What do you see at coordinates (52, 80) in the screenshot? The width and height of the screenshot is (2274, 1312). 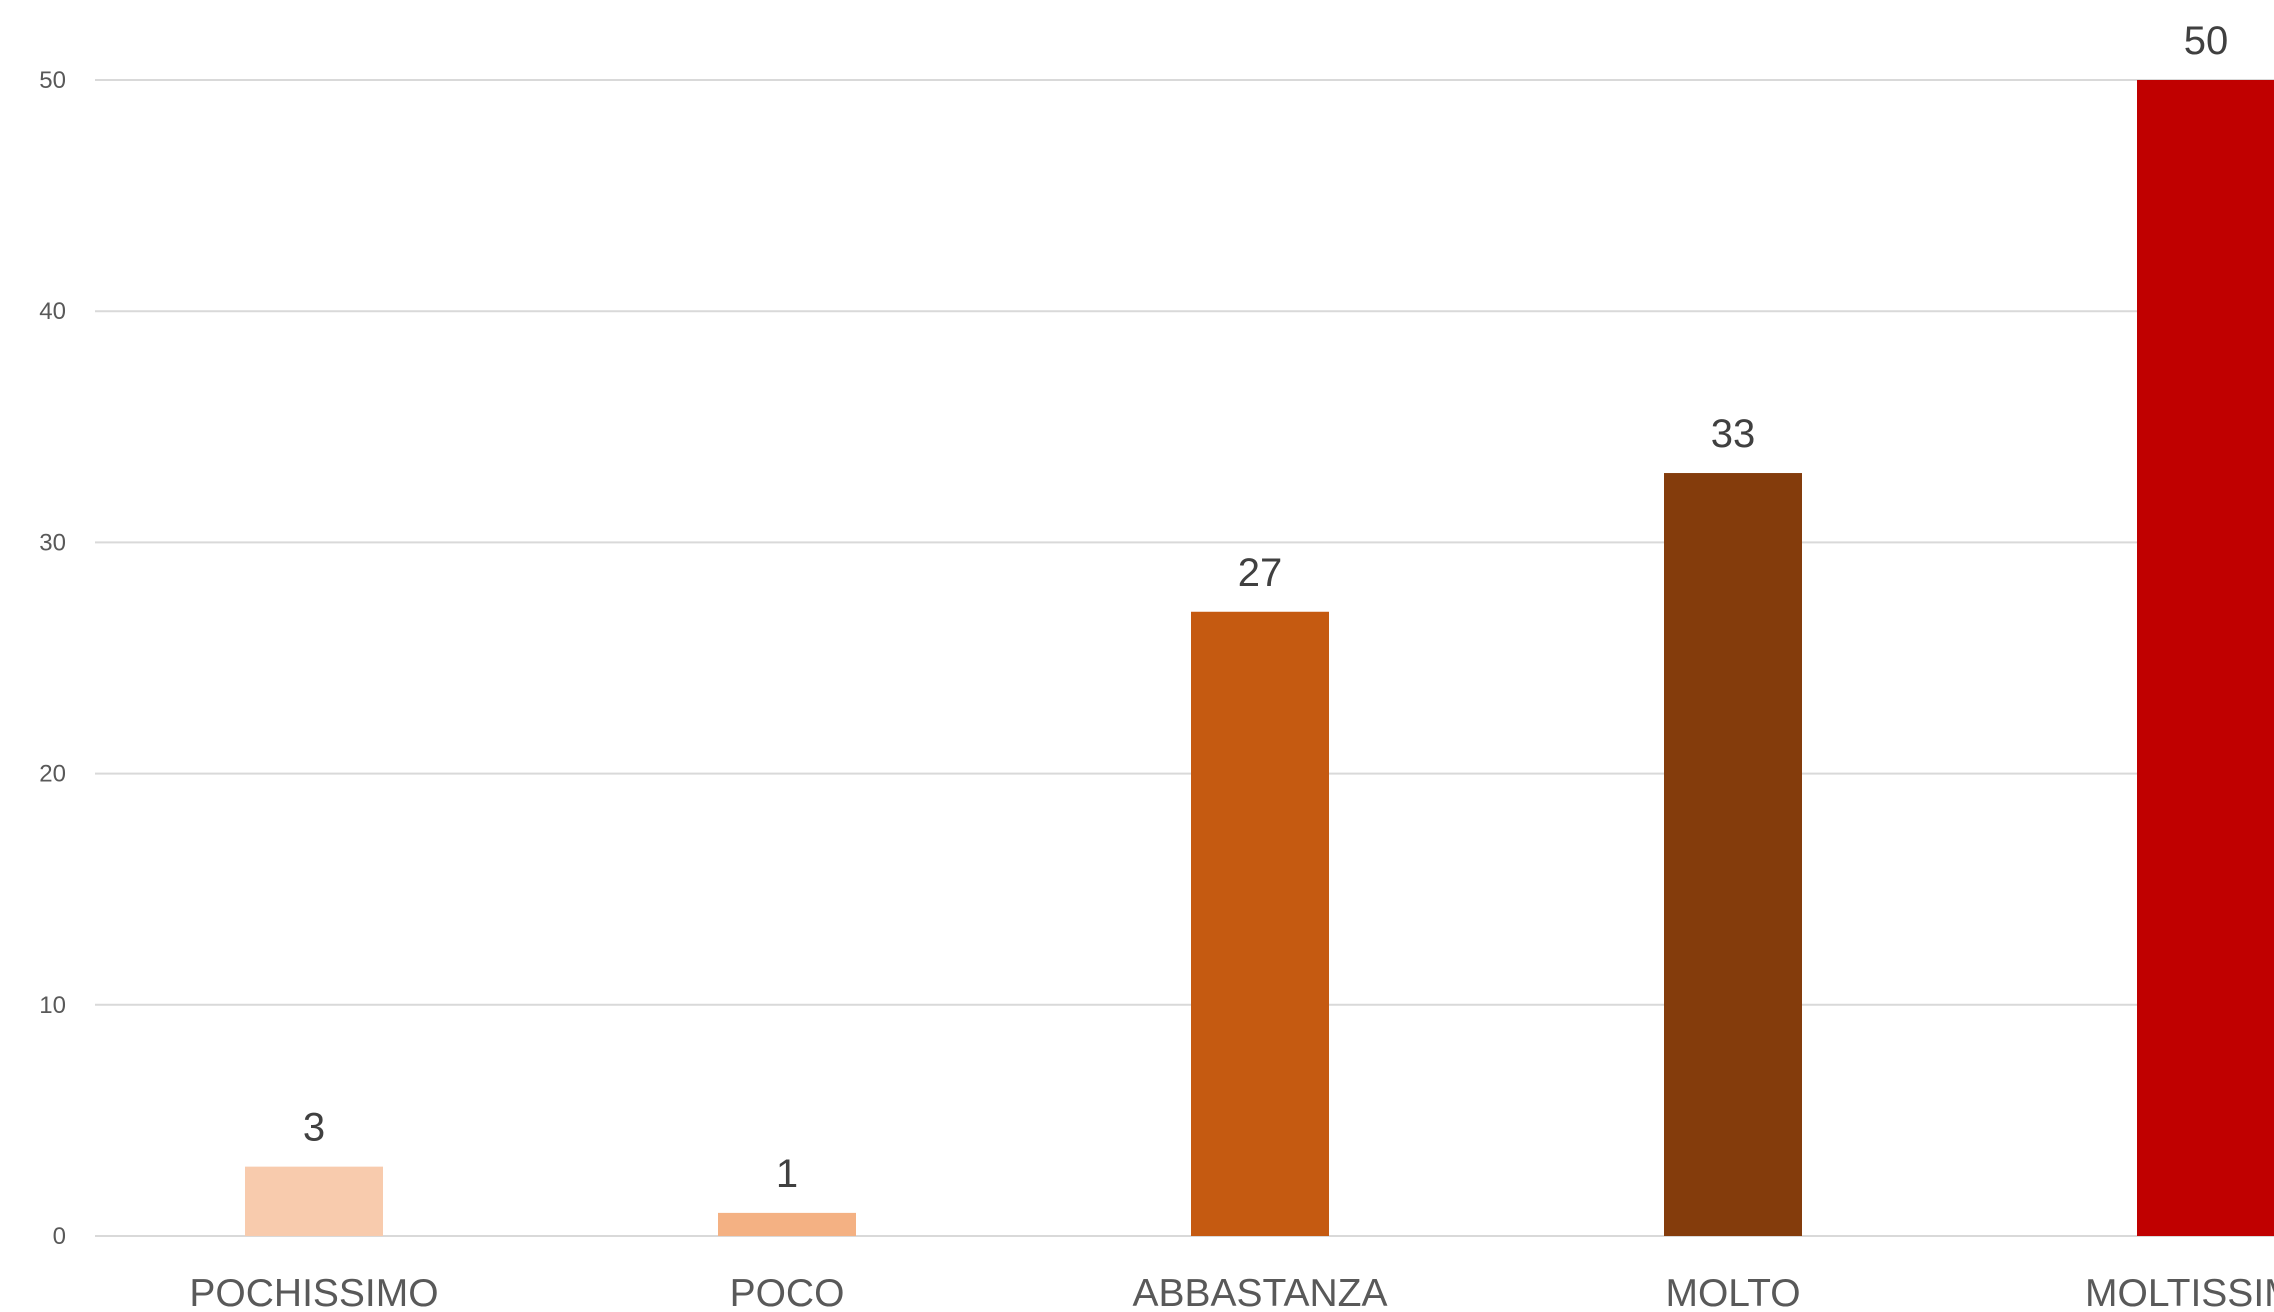 I see `y-tick-label-50: 50` at bounding box center [52, 80].